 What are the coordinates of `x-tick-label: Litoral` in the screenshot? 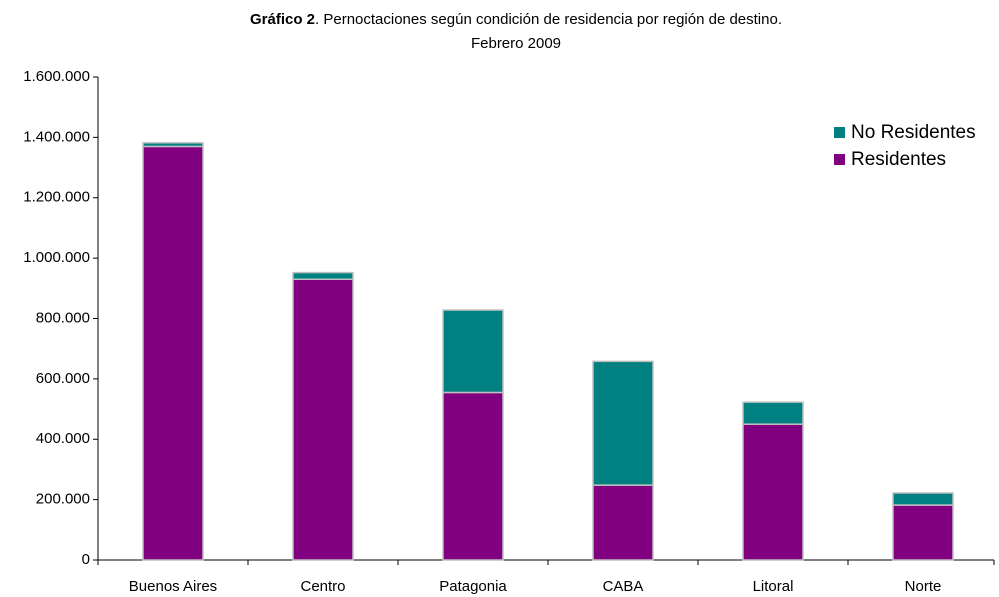 It's located at (773, 586).